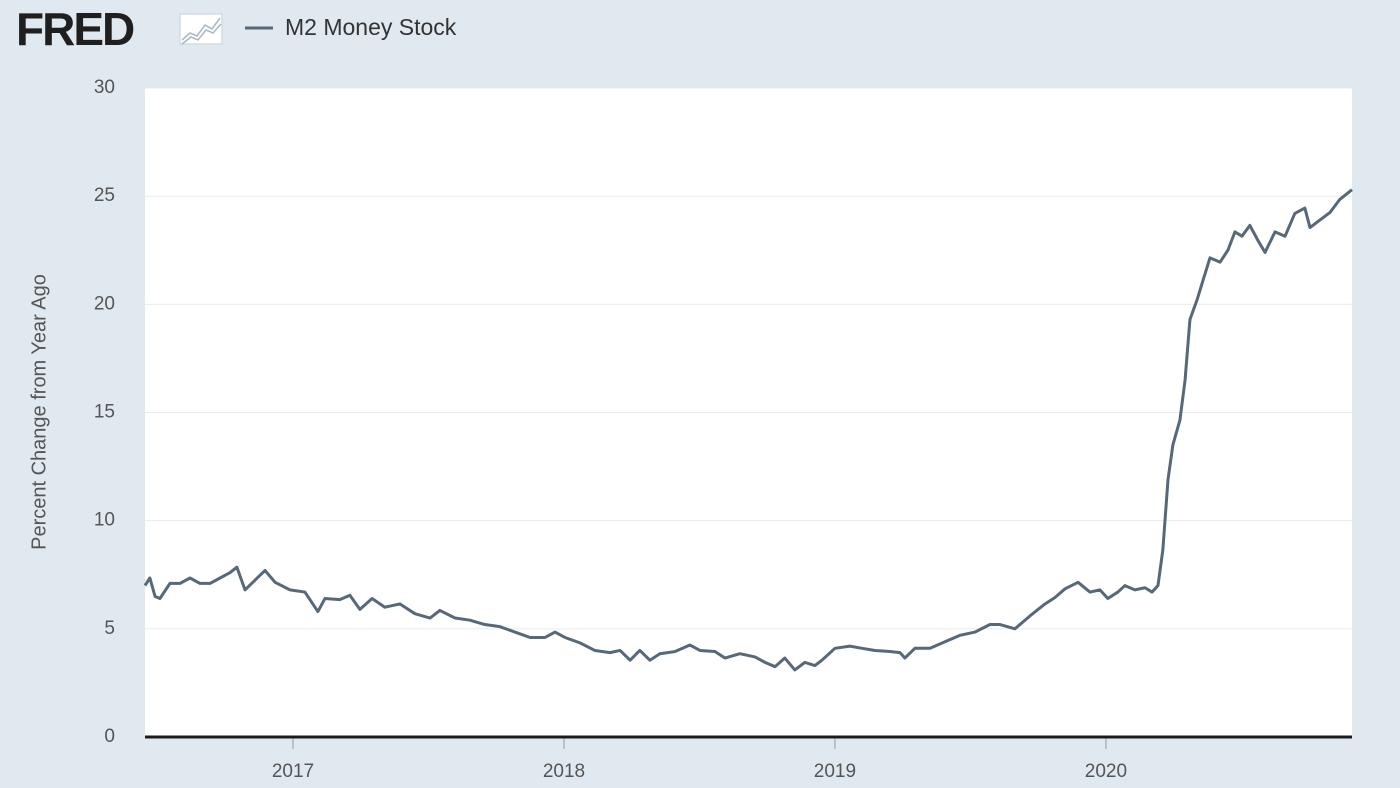  Describe the element at coordinates (104, 520) in the screenshot. I see `y-tick-label: 10` at that location.